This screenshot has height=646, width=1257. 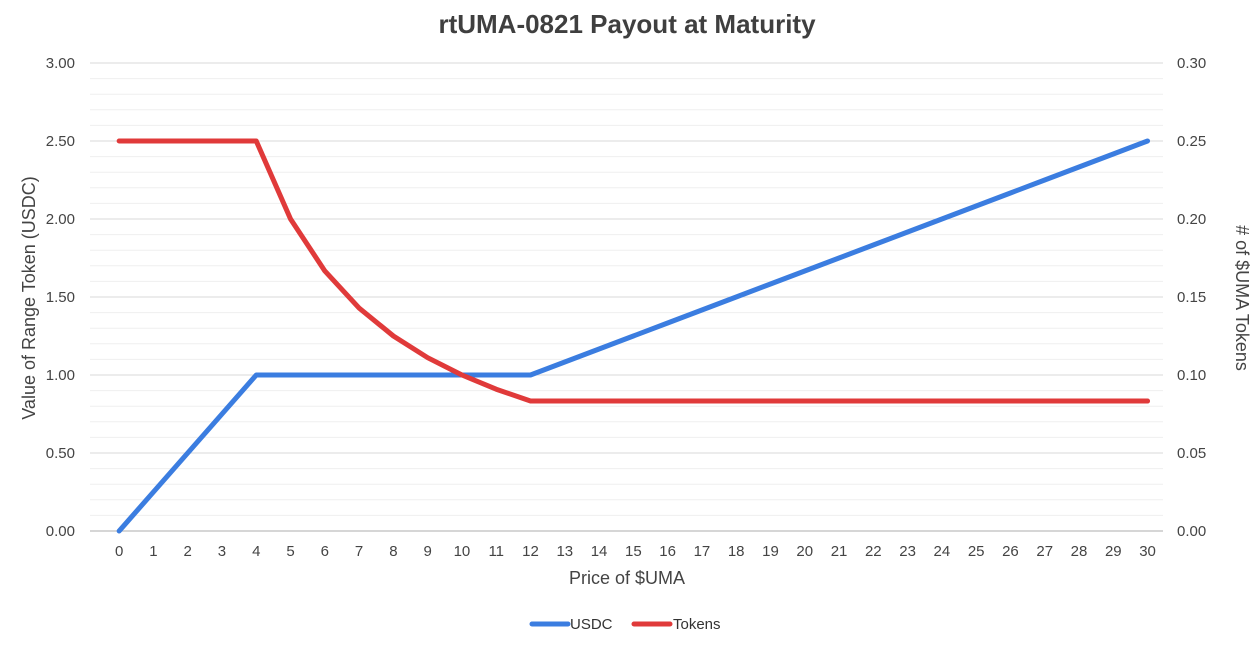 What do you see at coordinates (60, 219) in the screenshot?
I see `left-tick-label: 2.00` at bounding box center [60, 219].